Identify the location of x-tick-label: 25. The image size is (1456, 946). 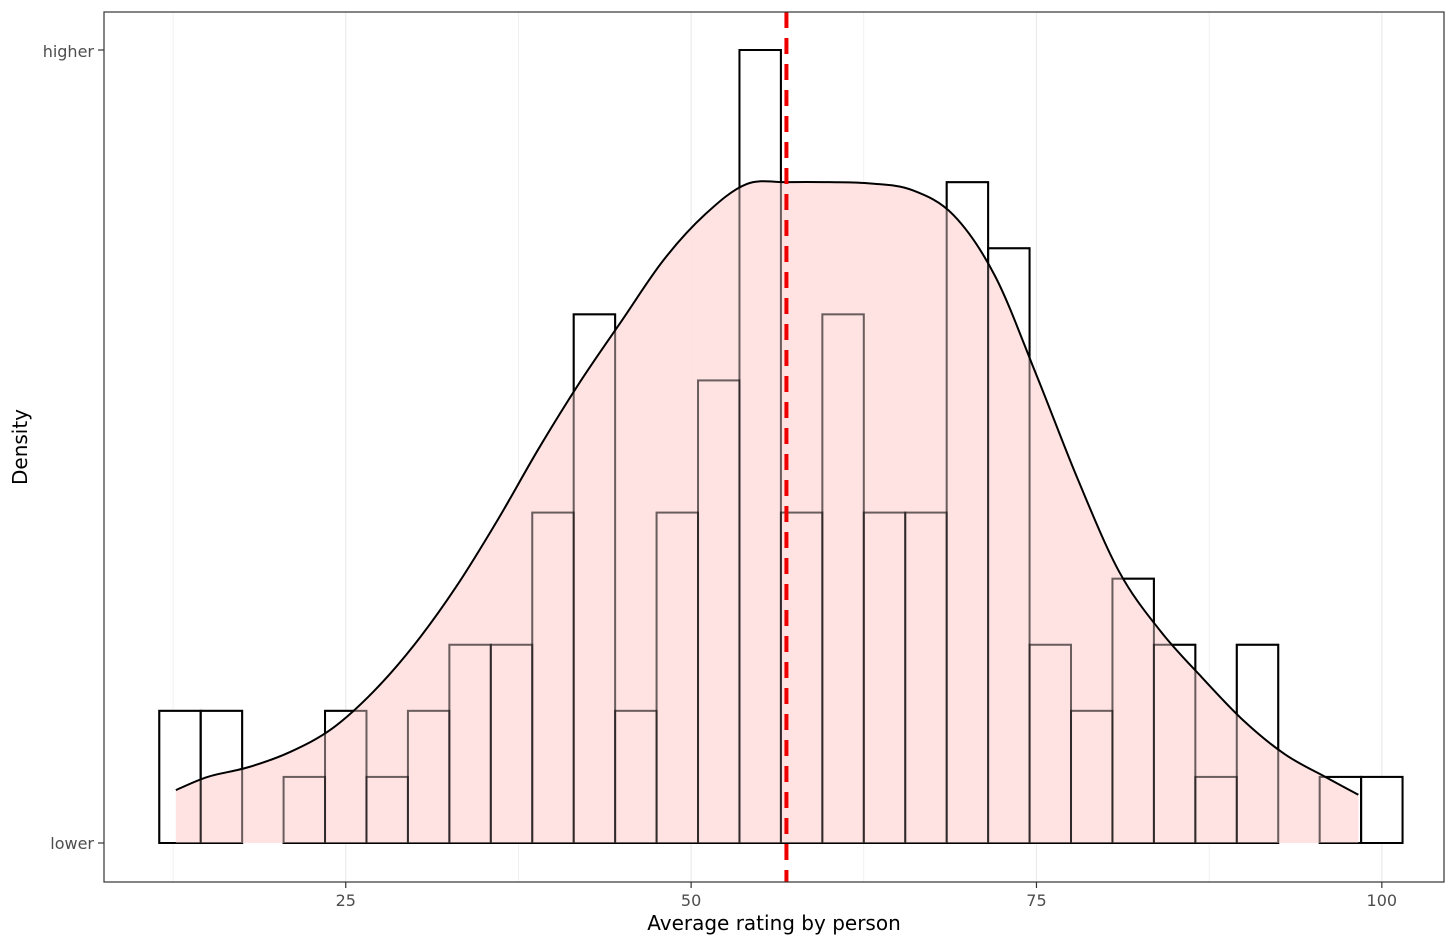
(346, 900).